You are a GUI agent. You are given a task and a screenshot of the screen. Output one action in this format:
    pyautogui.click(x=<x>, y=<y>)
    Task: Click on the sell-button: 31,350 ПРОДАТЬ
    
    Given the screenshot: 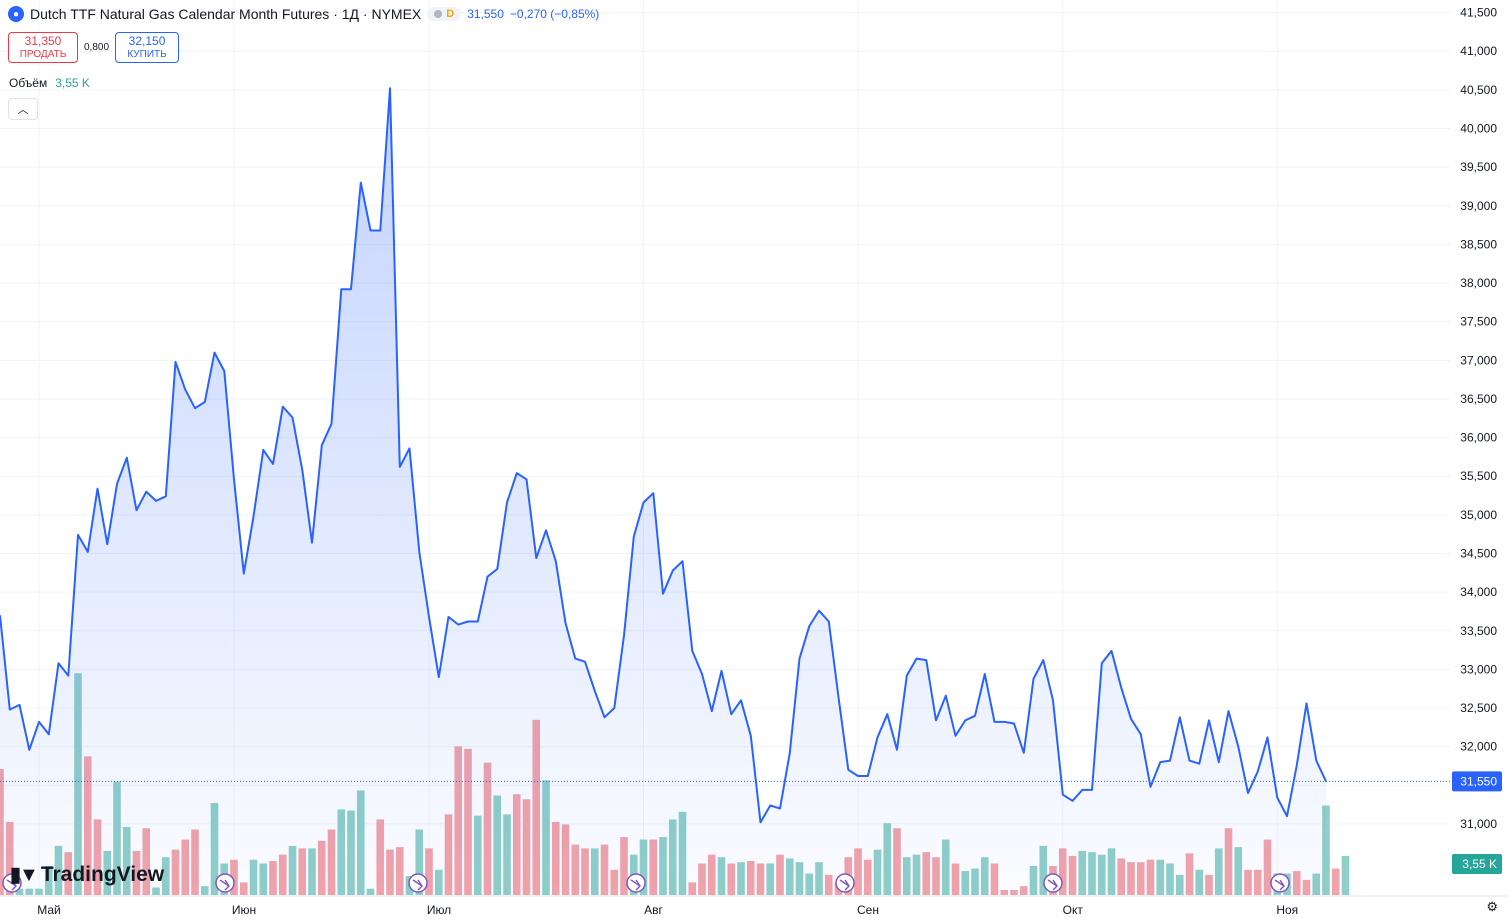 What is the action you would take?
    pyautogui.click(x=43, y=47)
    